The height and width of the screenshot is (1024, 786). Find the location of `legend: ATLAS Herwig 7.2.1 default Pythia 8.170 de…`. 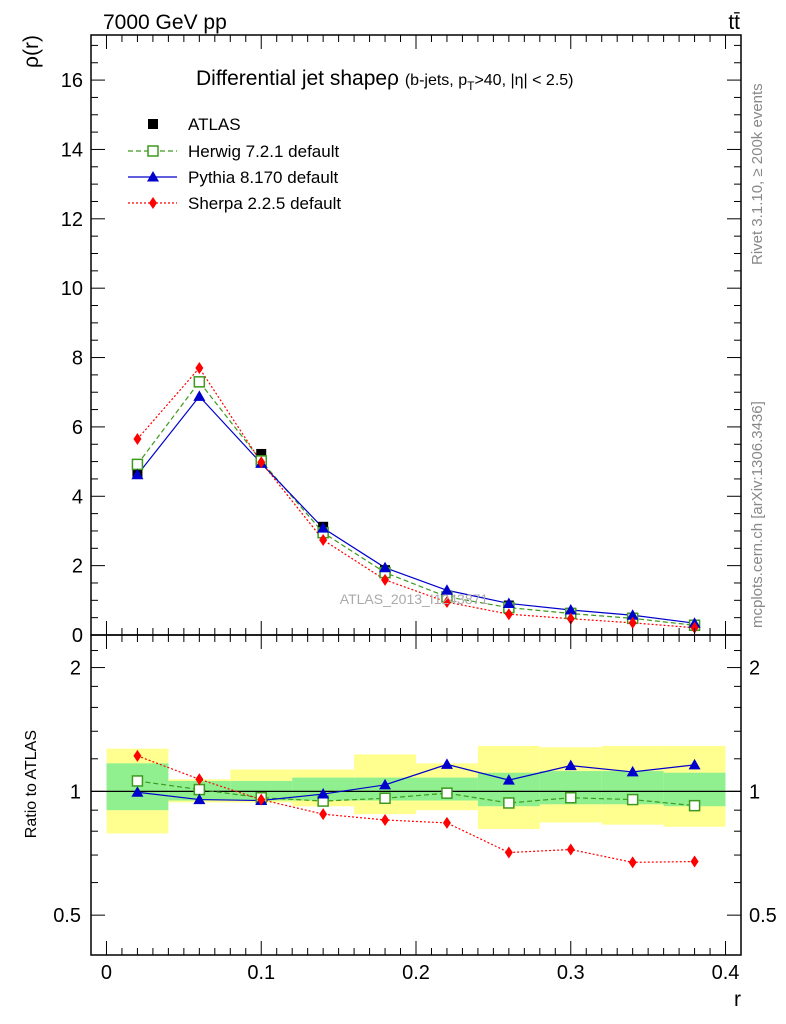

legend: ATLAS Herwig 7.2.1 default Pythia 8.170 de… is located at coordinates (234, 164).